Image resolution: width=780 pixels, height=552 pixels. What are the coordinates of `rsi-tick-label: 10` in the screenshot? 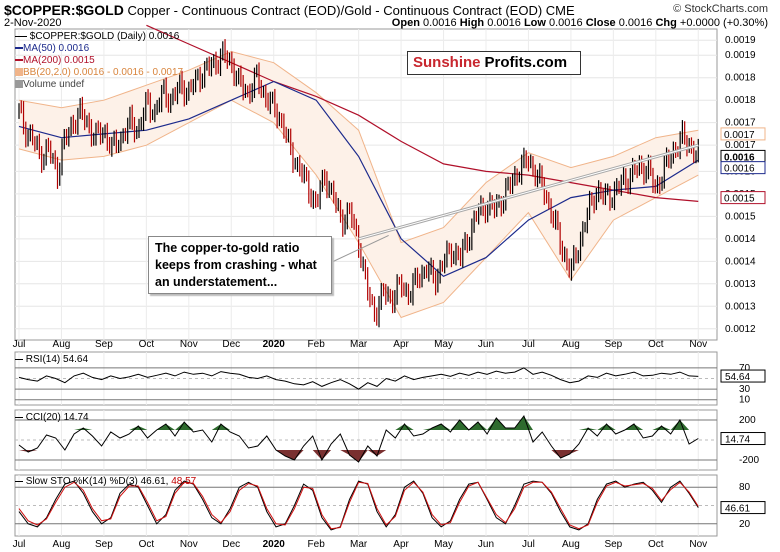 It's located at (745, 400).